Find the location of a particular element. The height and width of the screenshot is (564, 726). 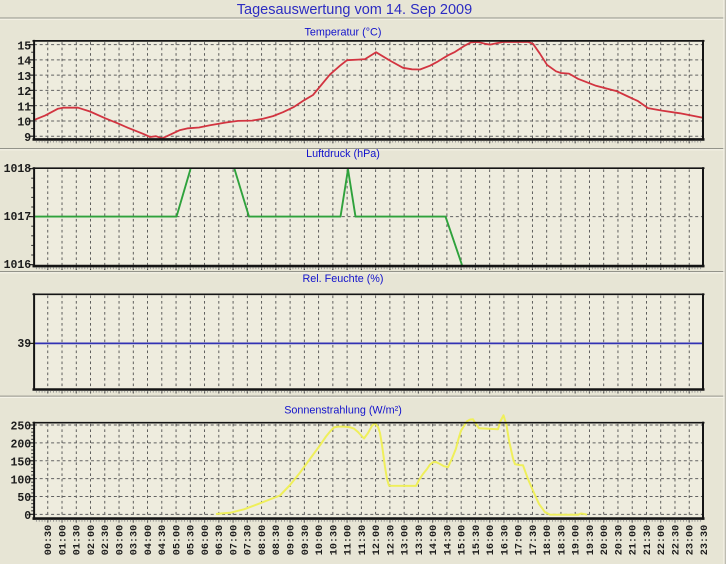

svg-text: 11:00 is located at coordinates (349, 540).